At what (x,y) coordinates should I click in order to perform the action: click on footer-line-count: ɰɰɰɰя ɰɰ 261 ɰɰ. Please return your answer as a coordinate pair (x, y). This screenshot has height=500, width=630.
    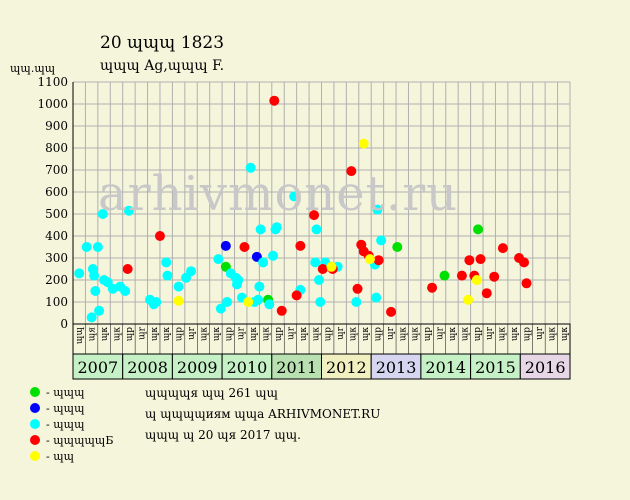
    Looking at the image, I should click on (211, 393).